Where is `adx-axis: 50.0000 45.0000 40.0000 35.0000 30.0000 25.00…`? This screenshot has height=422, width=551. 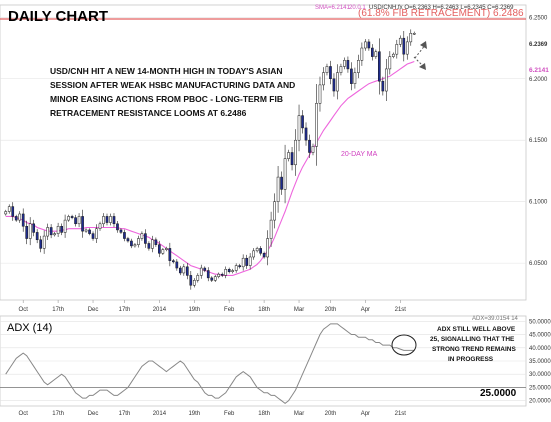 adx-axis: 50.0000 45.0000 40.0000 35.0000 30.0000 25.00… is located at coordinates (540, 361).